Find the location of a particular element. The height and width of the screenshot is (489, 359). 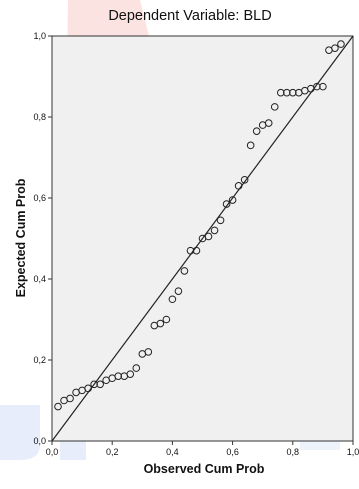

y-tick-label: 0,0 is located at coordinates (39, 441).